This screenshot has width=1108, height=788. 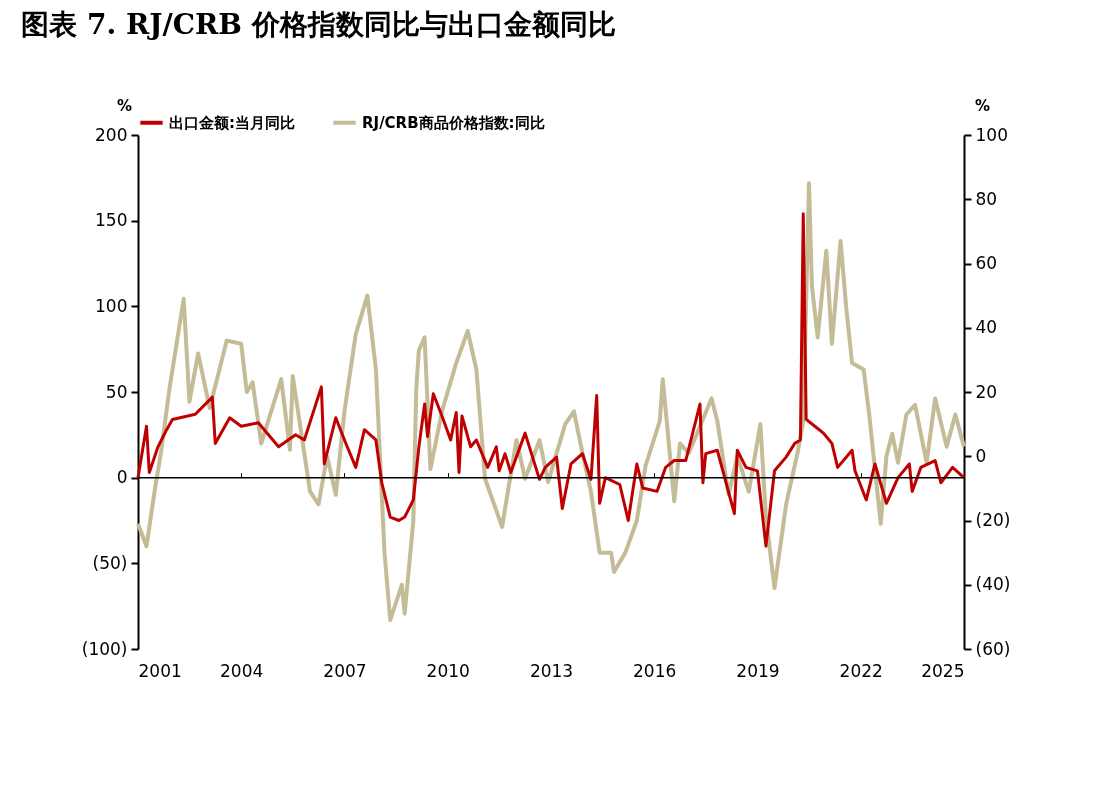 What do you see at coordinates (124, 105) in the screenshot?
I see `y-axis-title: %` at bounding box center [124, 105].